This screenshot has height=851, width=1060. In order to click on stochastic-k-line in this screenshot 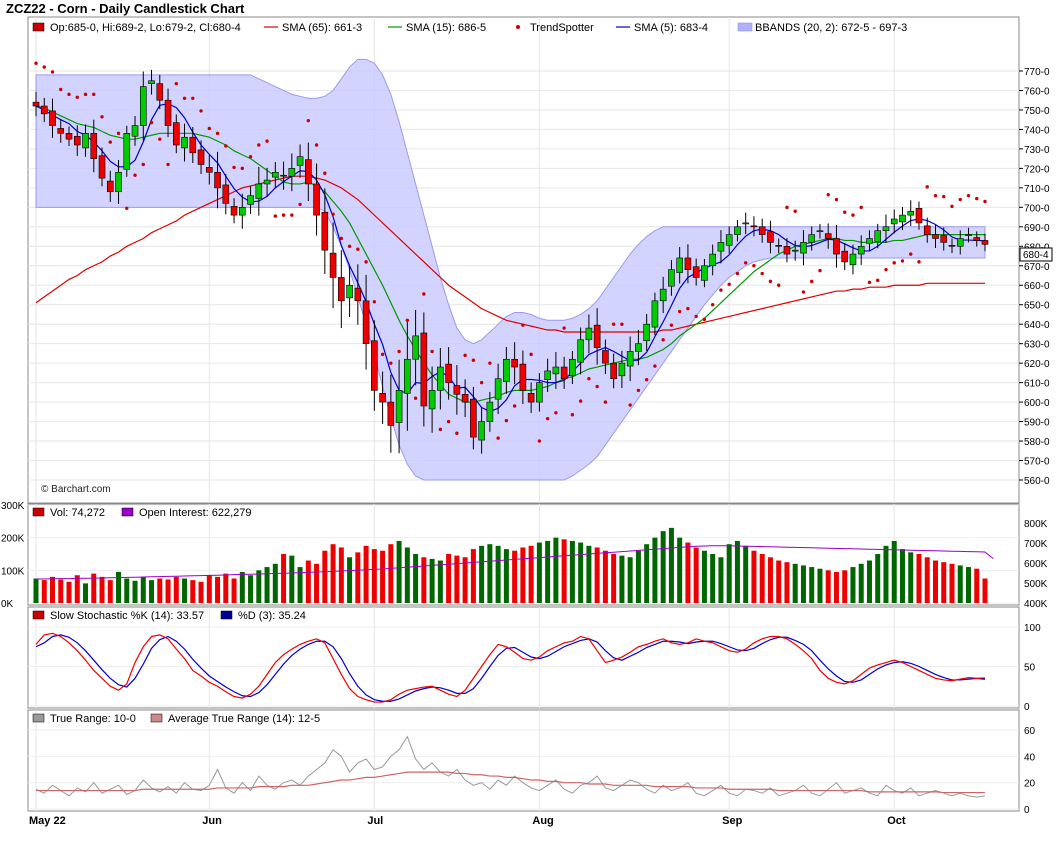, I will do `click(510, 667)`.